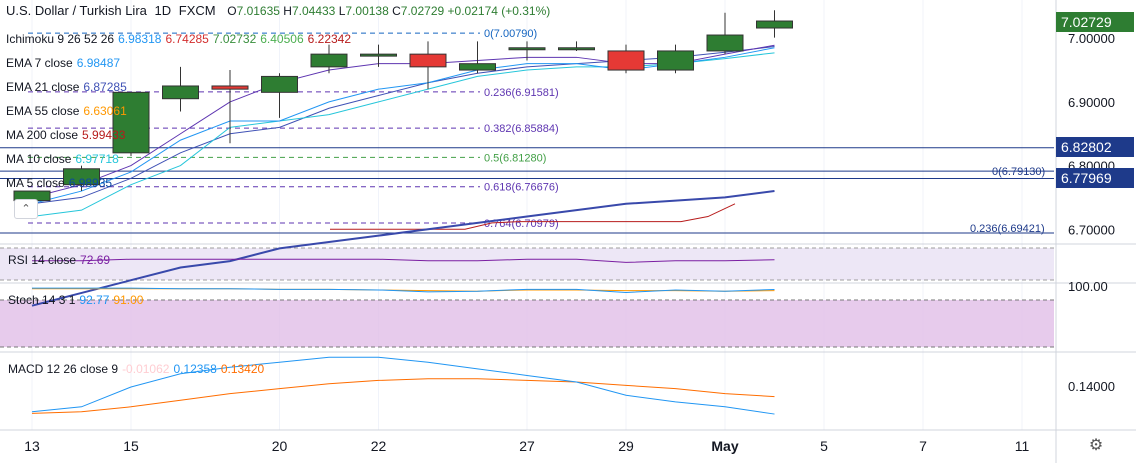  What do you see at coordinates (521, 129) in the screenshot?
I see `fib-level-label: 0.382(6.85884)` at bounding box center [521, 129].